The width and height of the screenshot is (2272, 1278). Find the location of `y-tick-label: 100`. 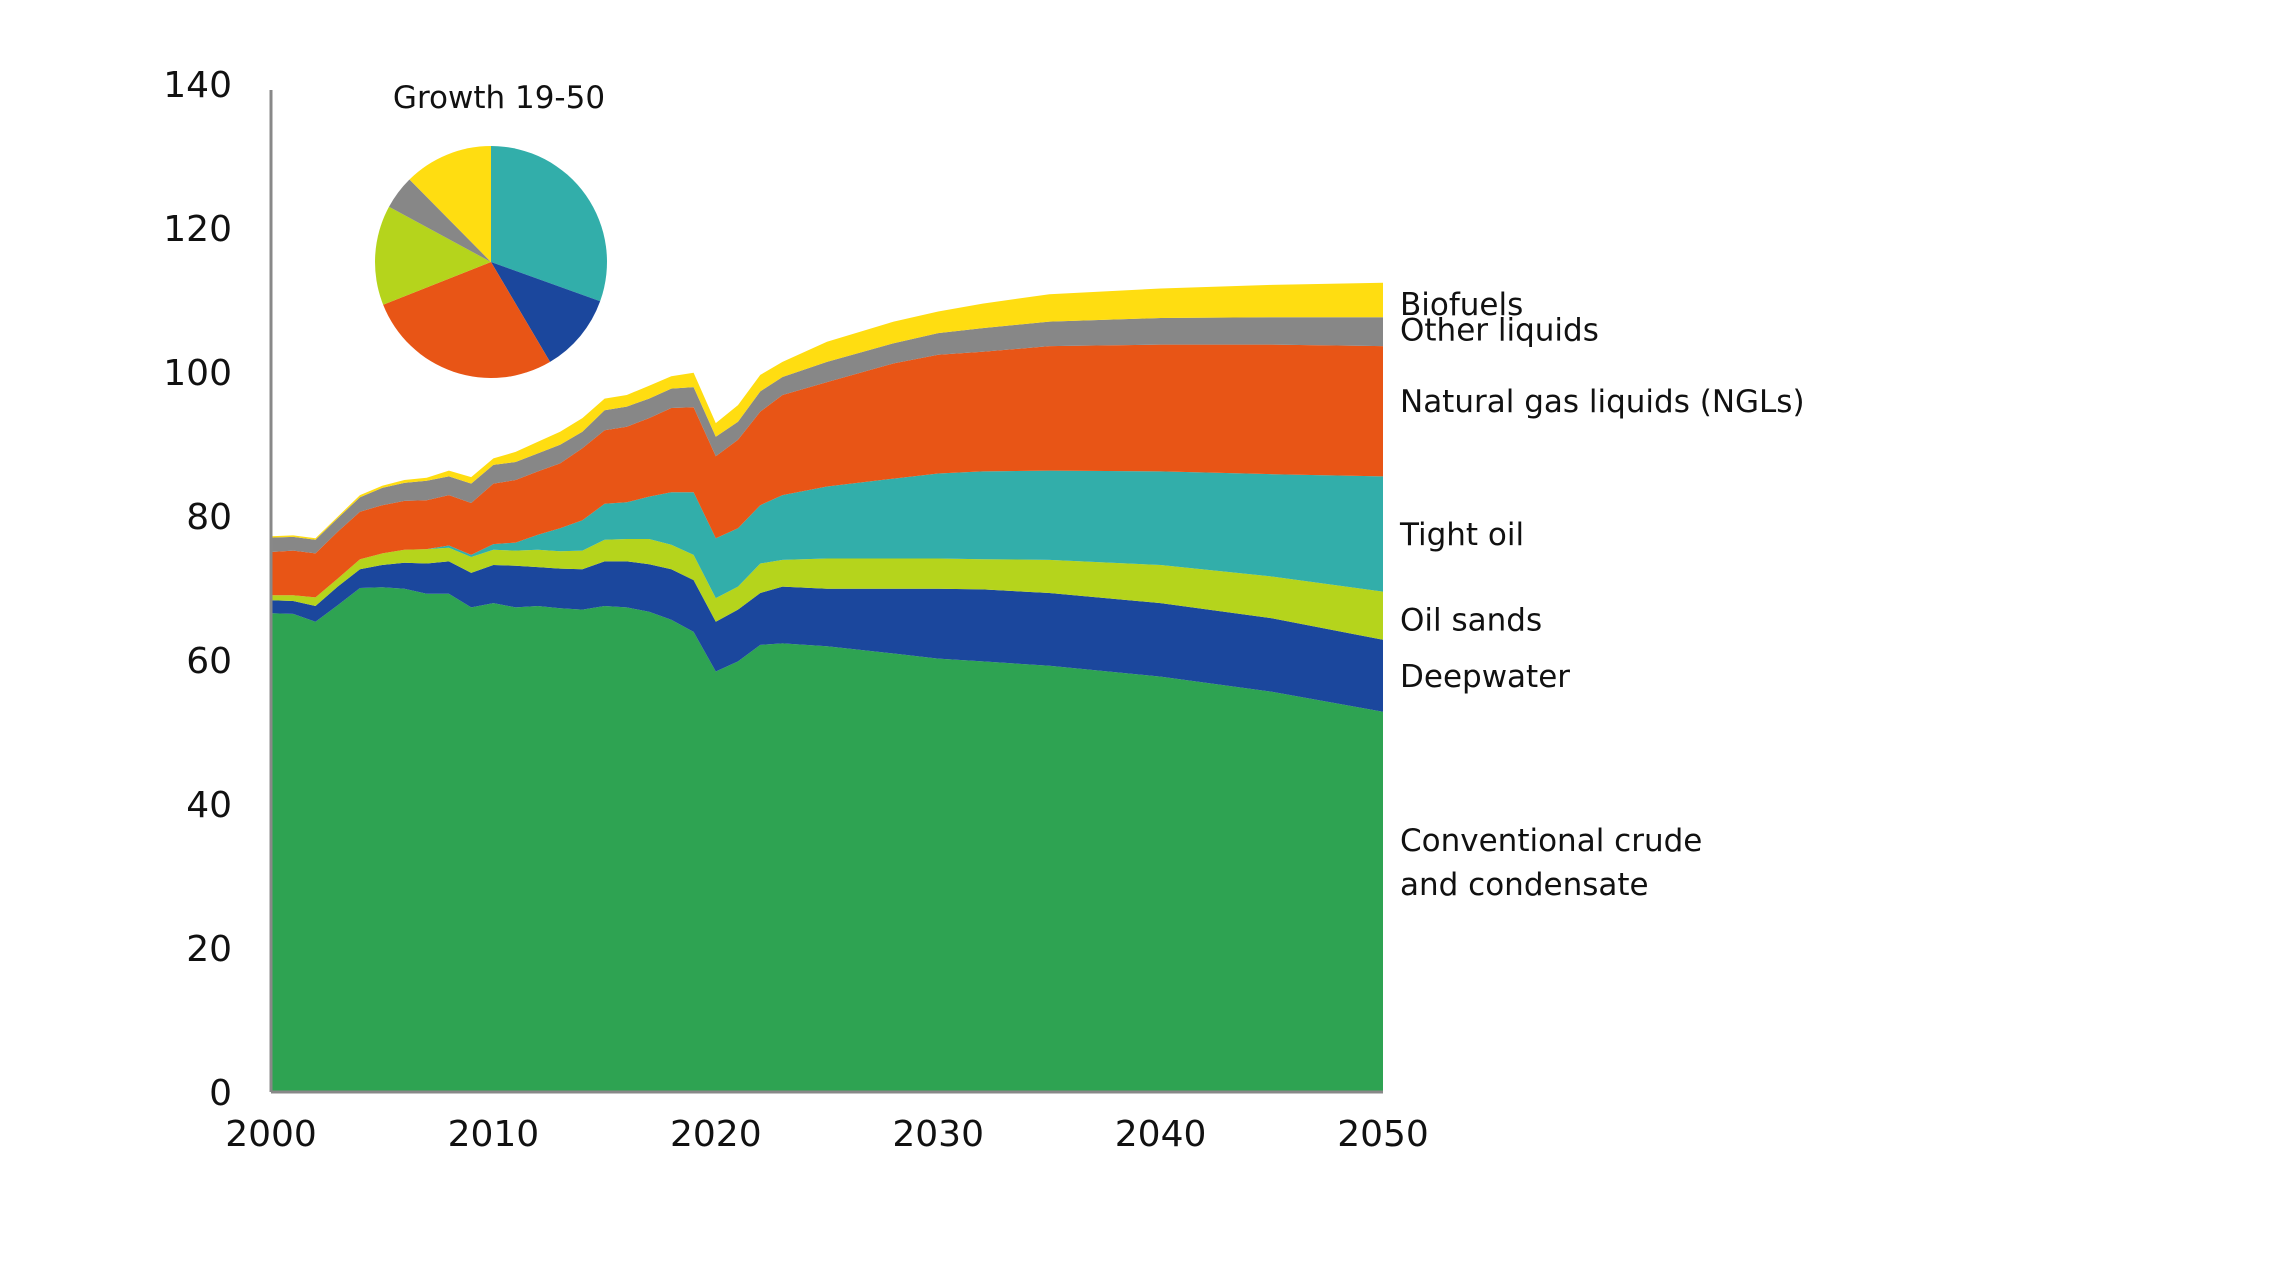

y-tick-label: 100 is located at coordinates (197, 373).